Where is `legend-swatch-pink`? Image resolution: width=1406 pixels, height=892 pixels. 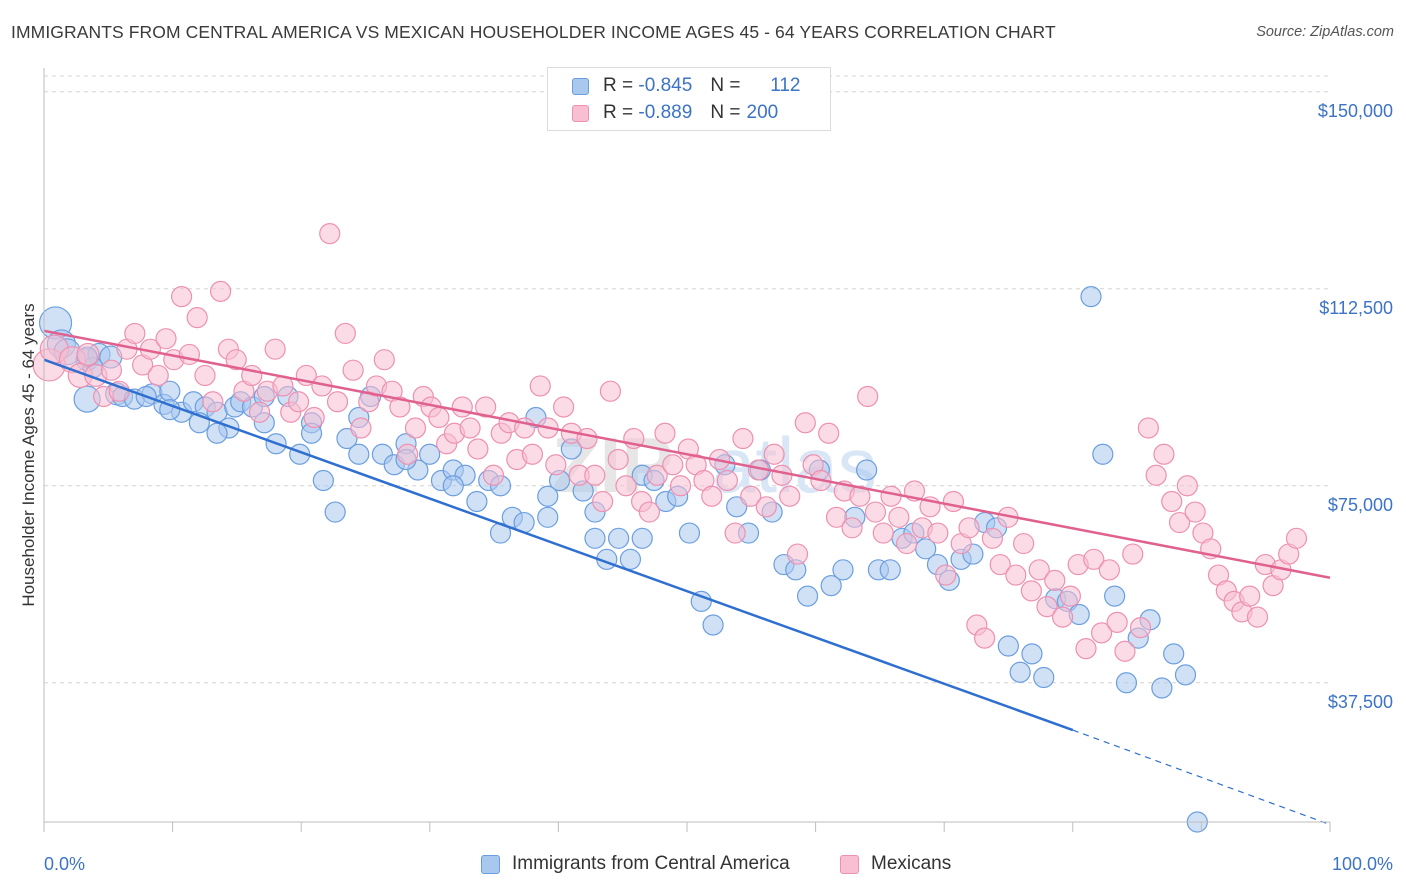 legend-swatch-pink is located at coordinates (580, 113).